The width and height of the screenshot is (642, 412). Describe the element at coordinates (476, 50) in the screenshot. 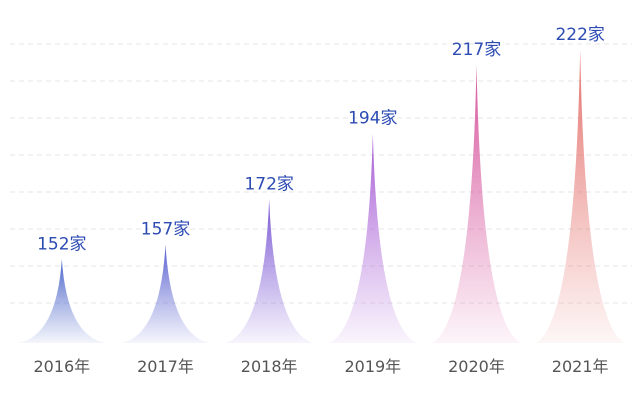

I see `value-label: 217家` at that location.